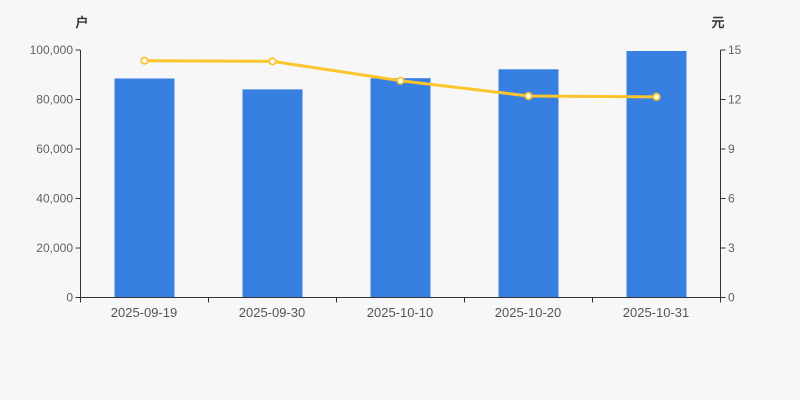  What do you see at coordinates (54, 100) in the screenshot?
I see `left-axis-tick-label: 80,000` at bounding box center [54, 100].